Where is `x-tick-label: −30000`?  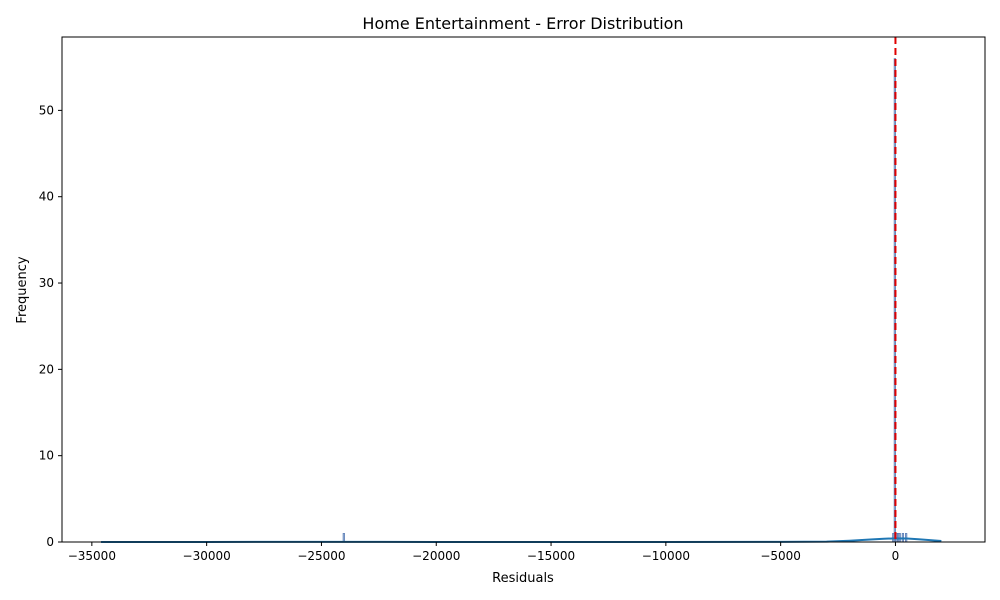
x-tick-label: −30000 is located at coordinates (207, 556).